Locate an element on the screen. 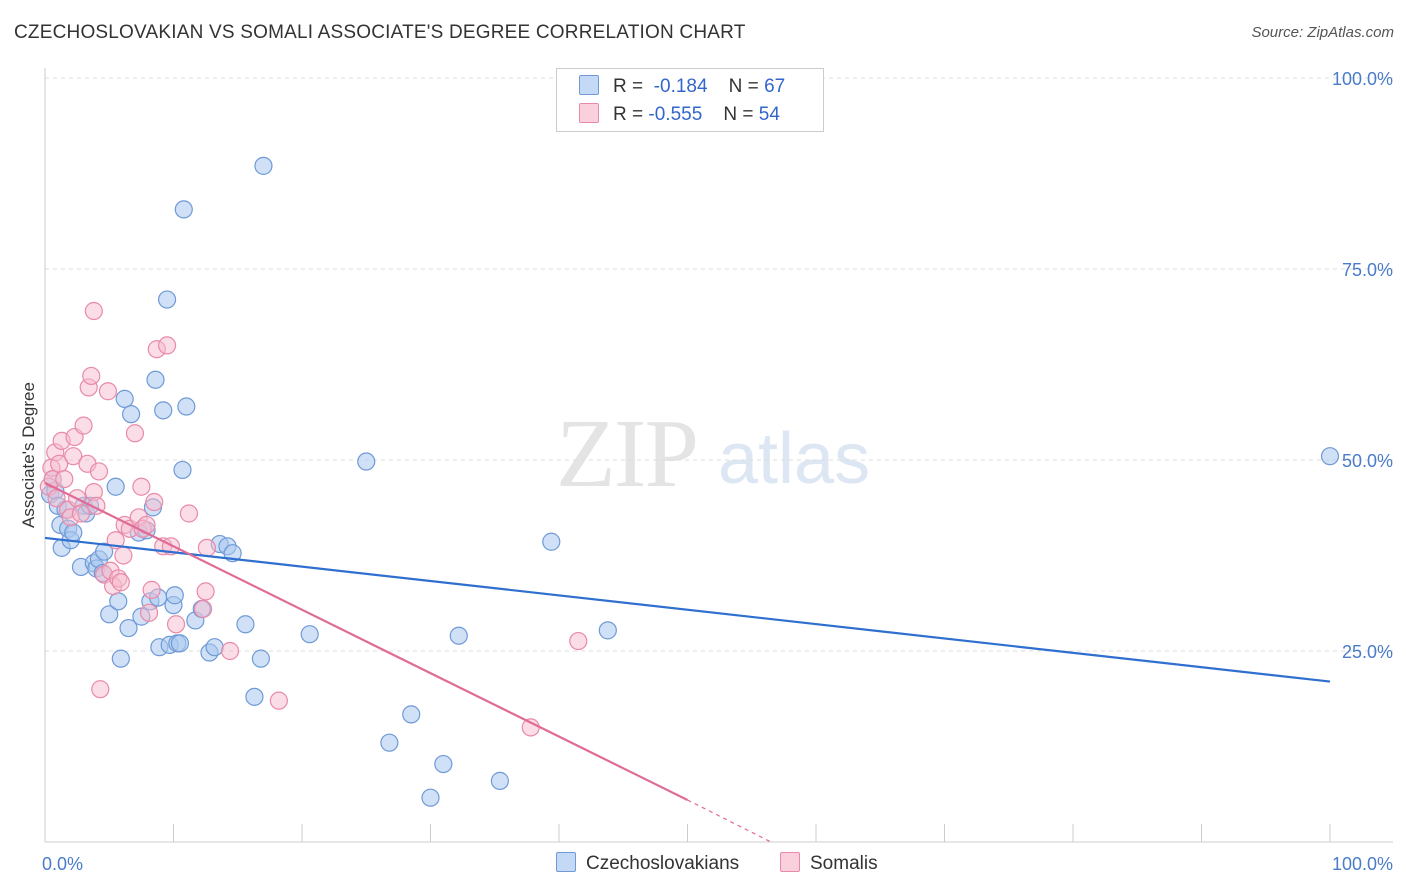  watermark-atlas: atlas is located at coordinates (794, 459).